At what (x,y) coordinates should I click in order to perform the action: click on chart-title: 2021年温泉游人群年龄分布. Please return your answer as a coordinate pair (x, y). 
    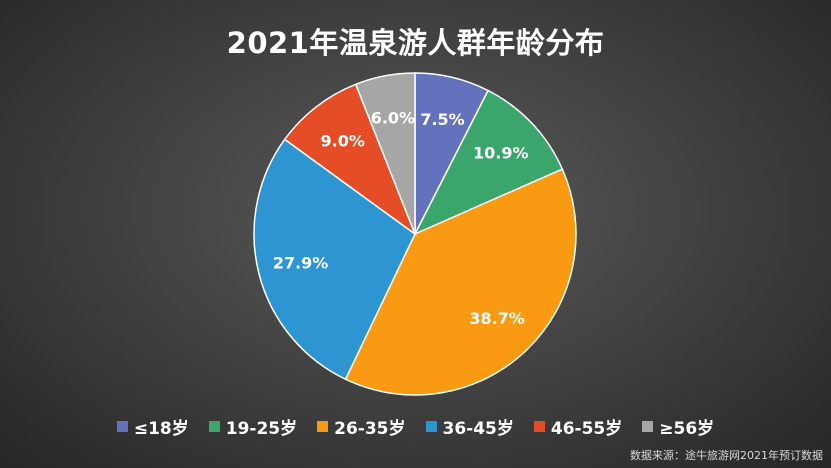
    Looking at the image, I should click on (415, 43).